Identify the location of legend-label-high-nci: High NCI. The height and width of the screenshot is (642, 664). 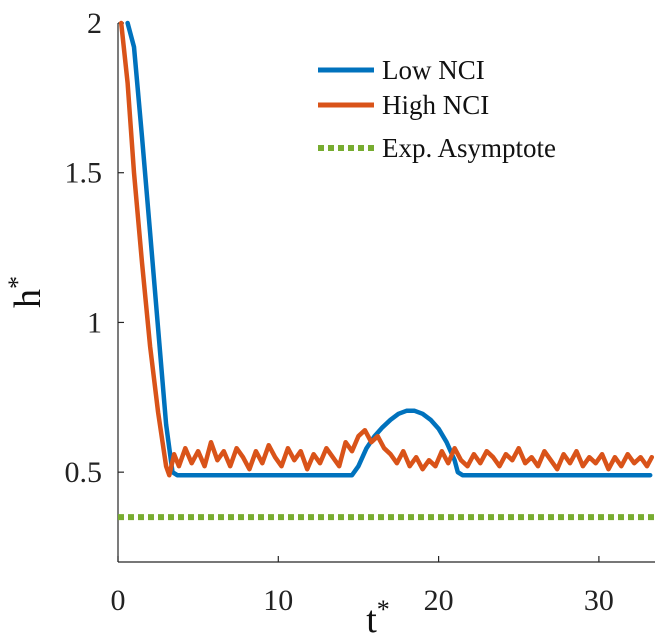
(435, 105).